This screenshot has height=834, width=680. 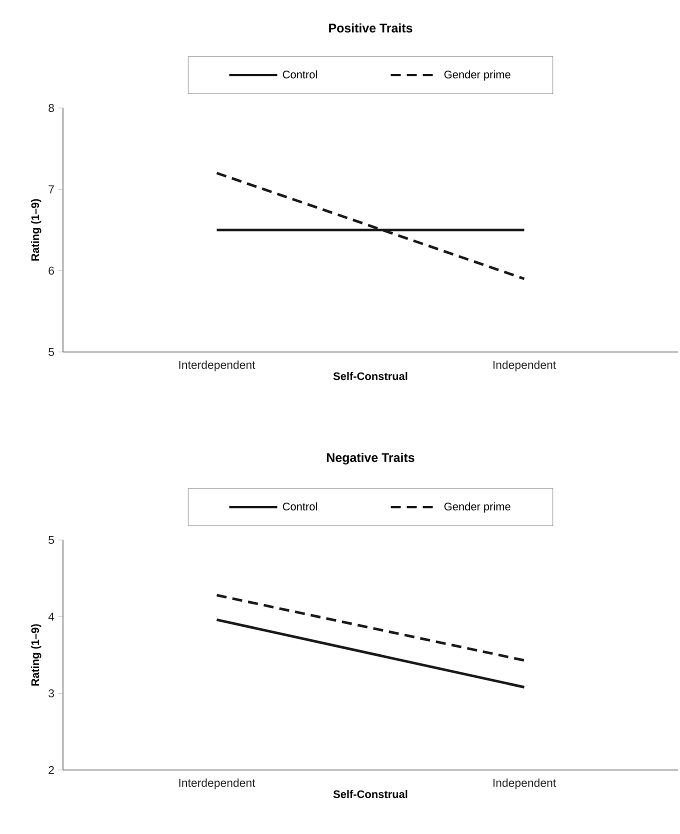 What do you see at coordinates (51, 616) in the screenshot?
I see `y-tick-label: 4` at bounding box center [51, 616].